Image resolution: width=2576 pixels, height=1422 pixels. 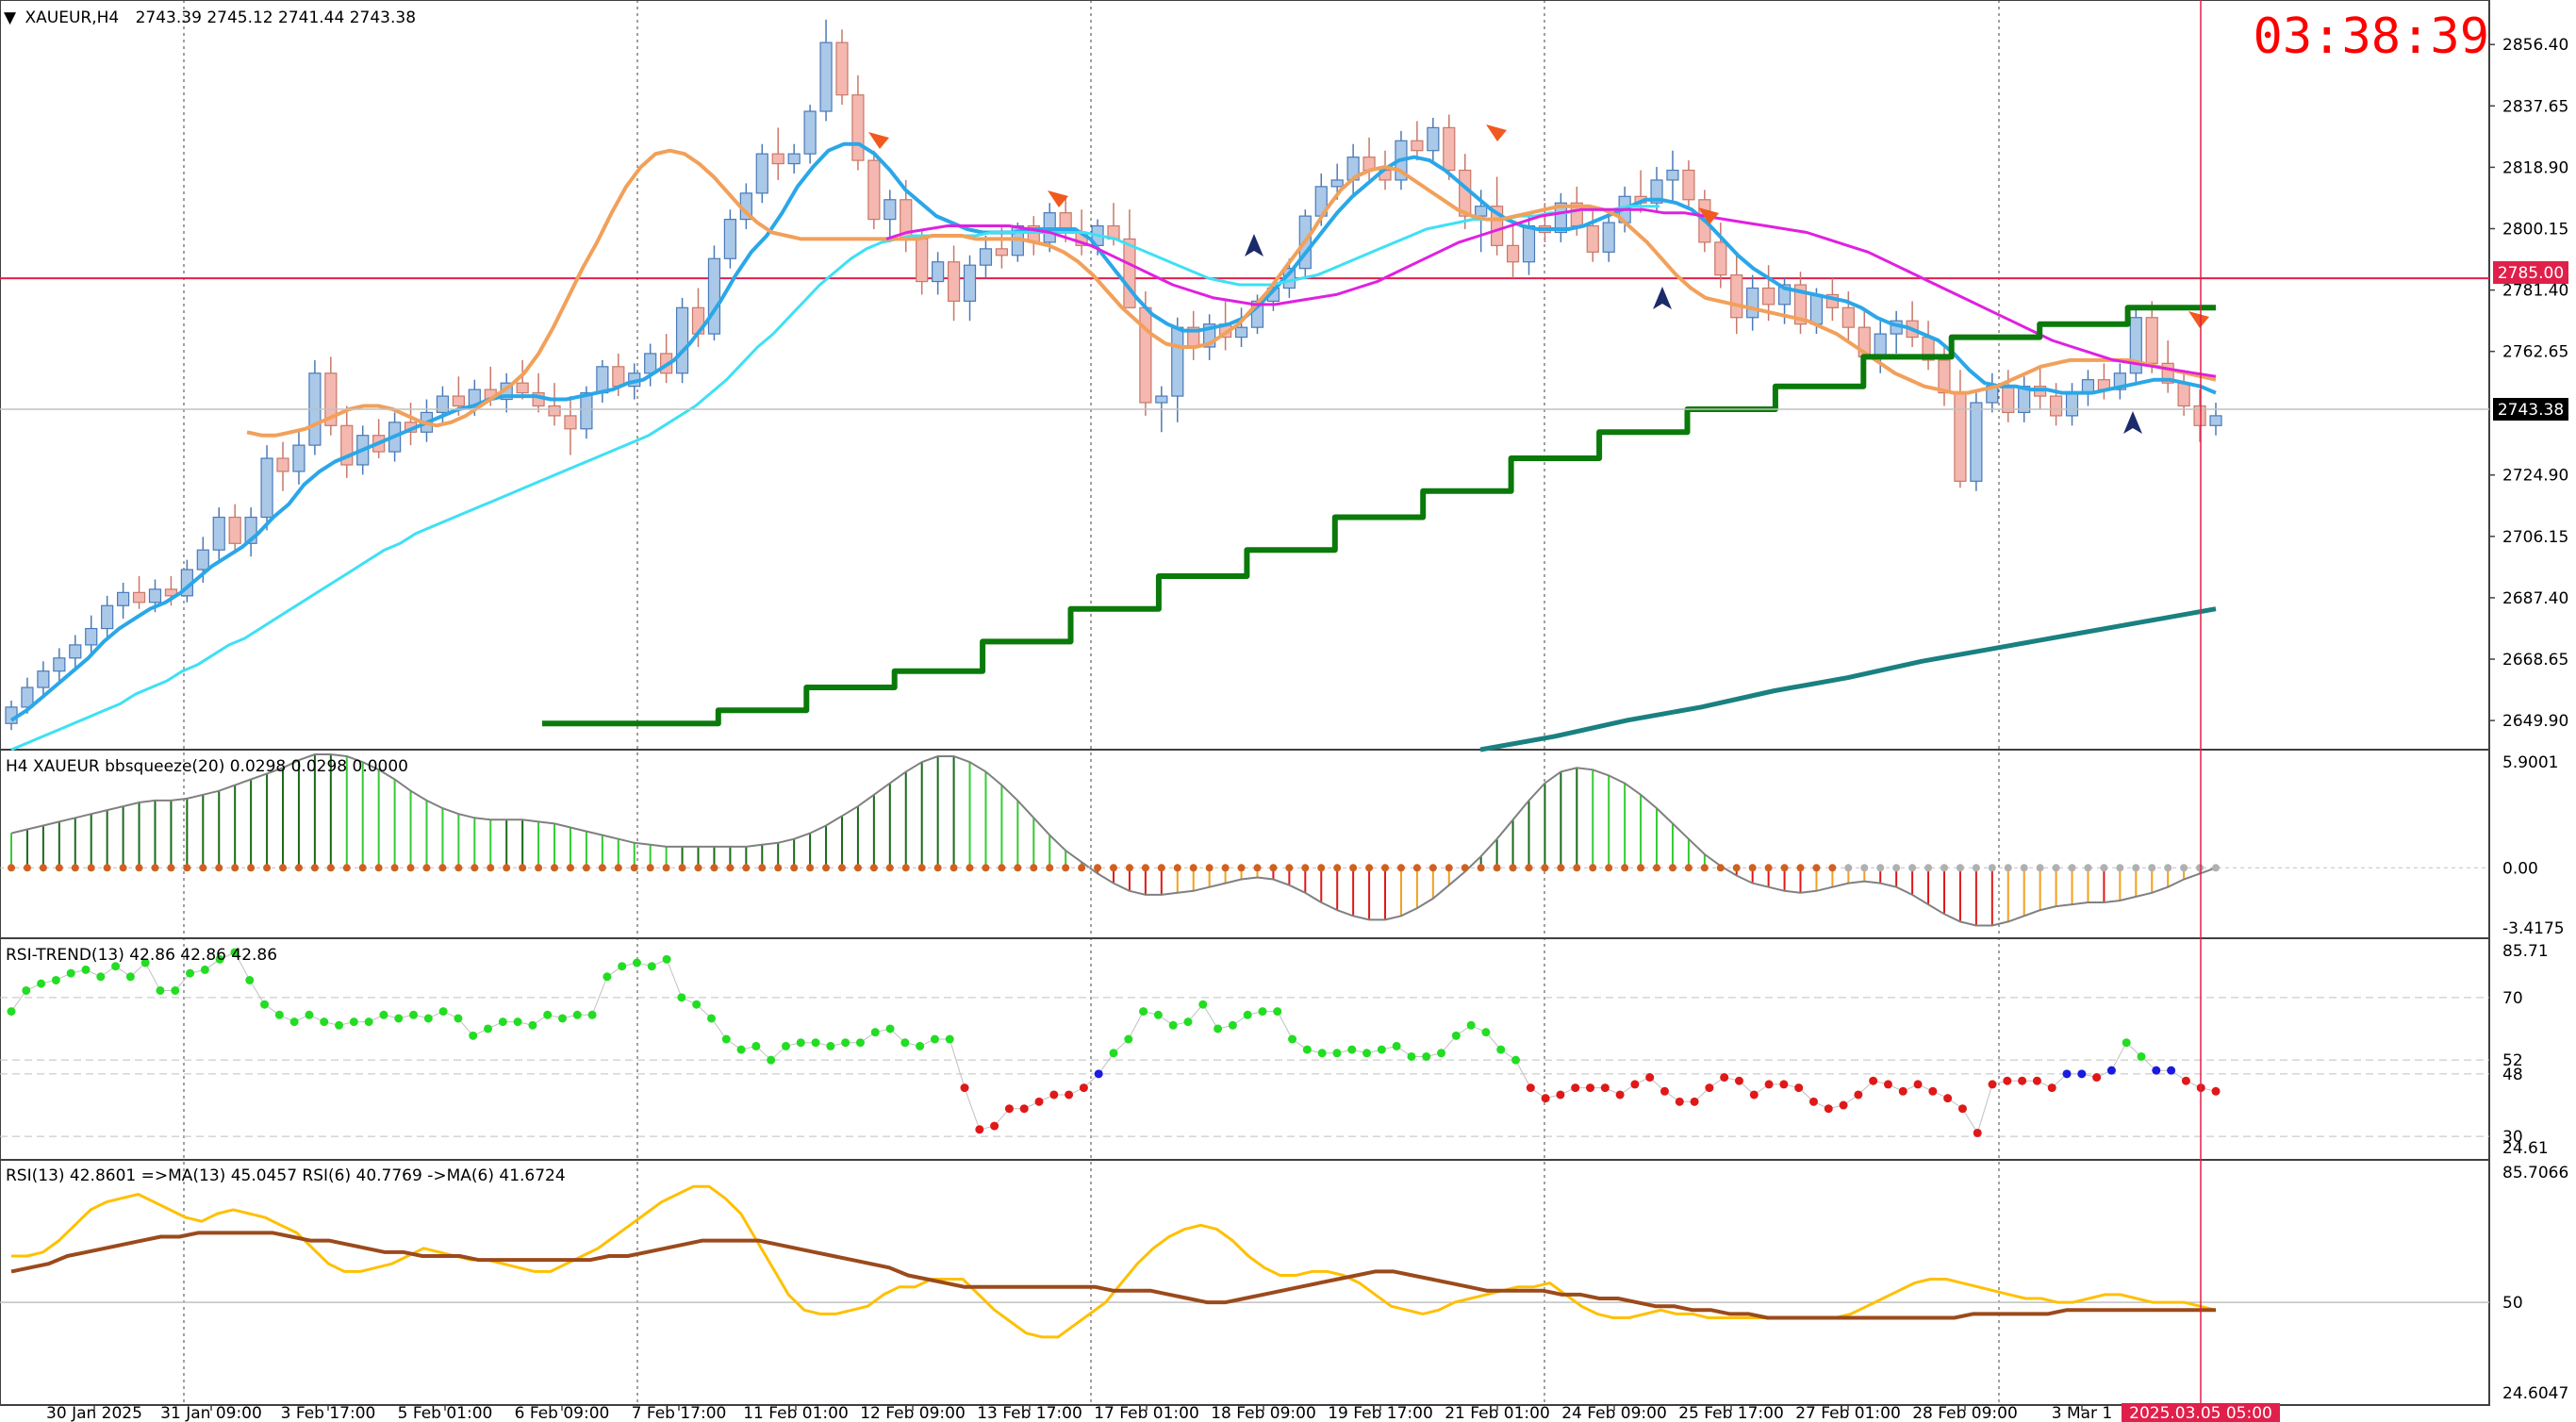 I want to click on bbsqueeze-panel, so click(x=1244, y=840).